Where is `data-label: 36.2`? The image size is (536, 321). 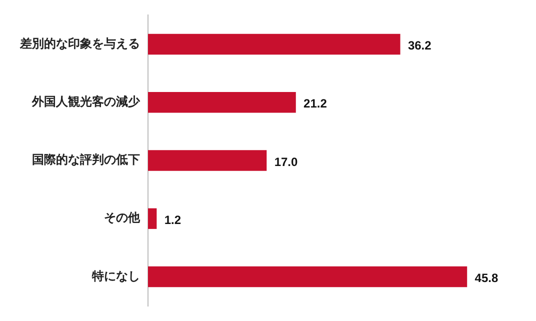
data-label: 36.2 is located at coordinates (420, 45).